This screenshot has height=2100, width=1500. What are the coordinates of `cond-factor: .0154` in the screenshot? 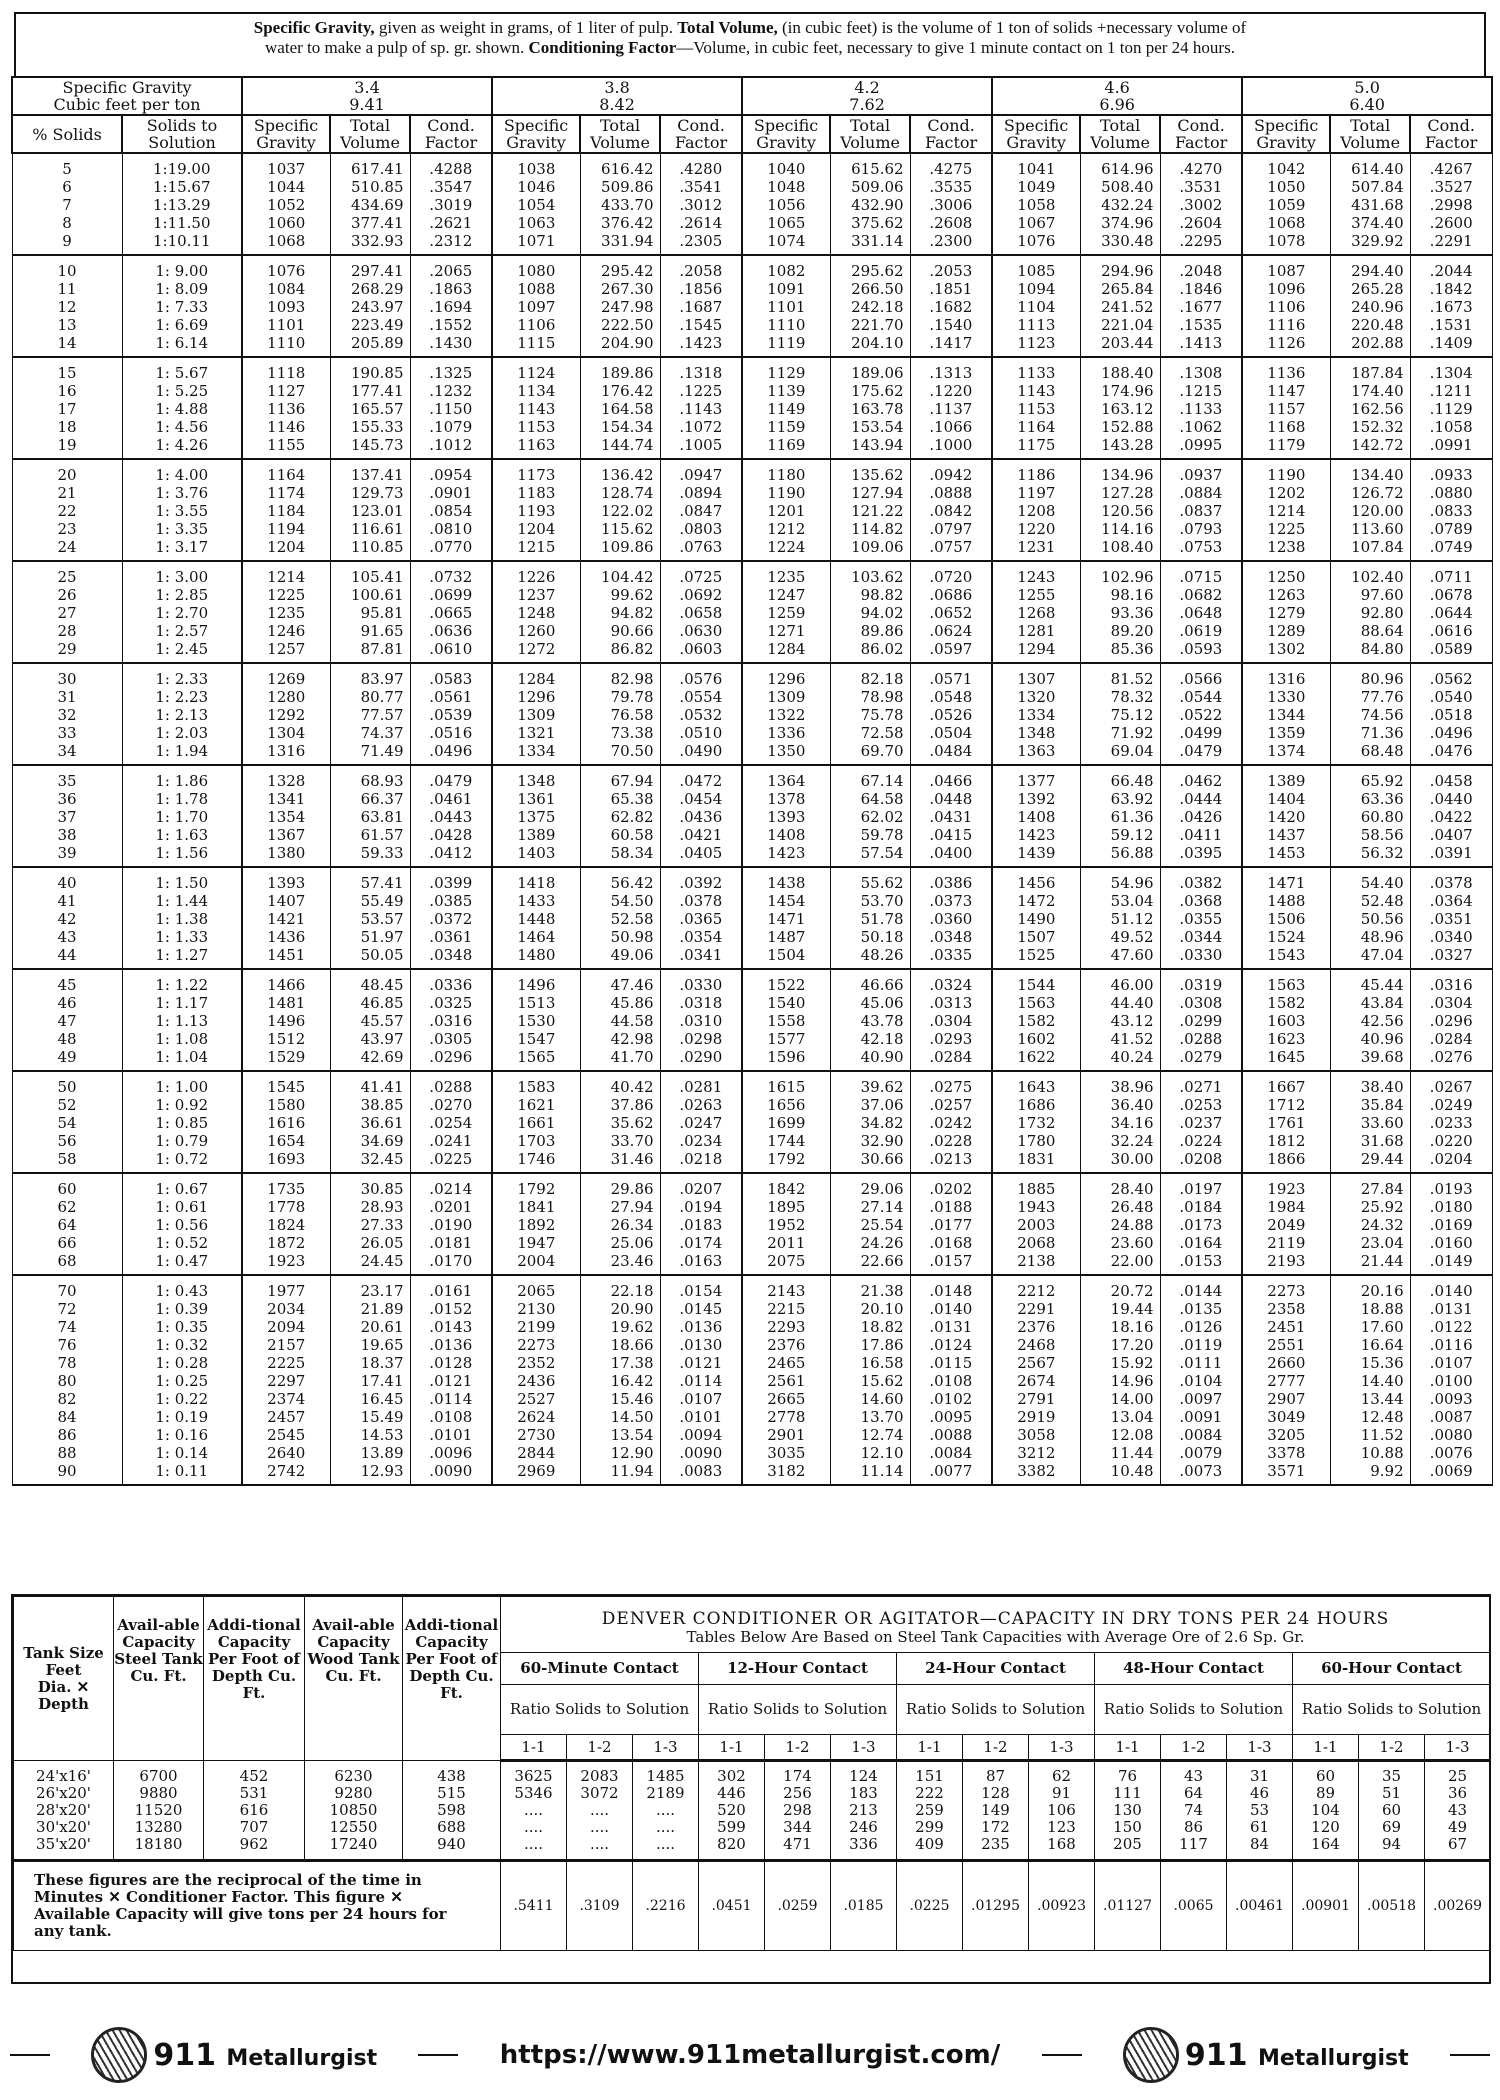 It's located at (701, 1287).